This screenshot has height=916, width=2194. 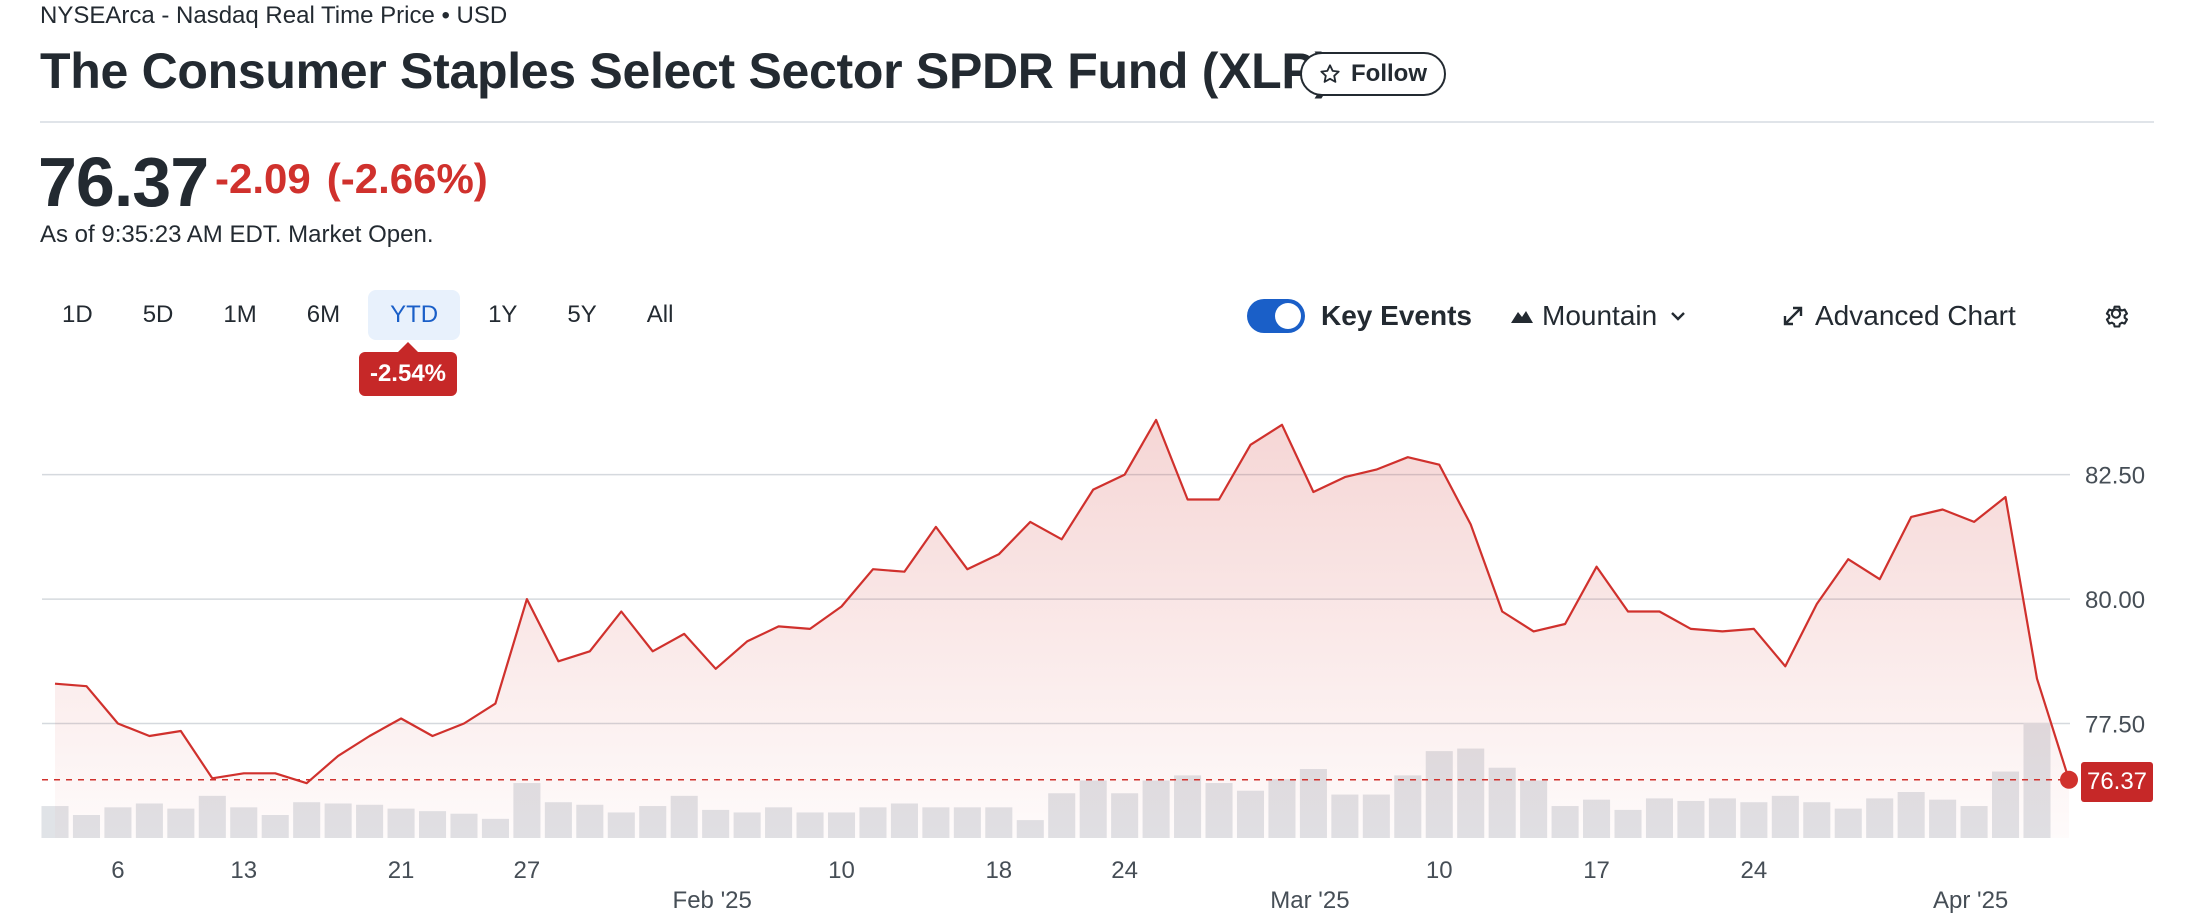 I want to click on star-icon, so click(x=1330, y=73).